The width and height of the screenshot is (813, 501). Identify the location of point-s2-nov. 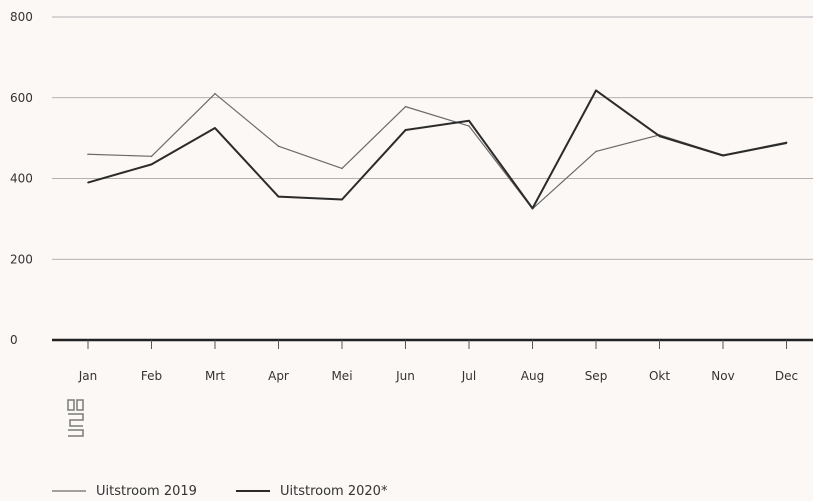
(723, 155).